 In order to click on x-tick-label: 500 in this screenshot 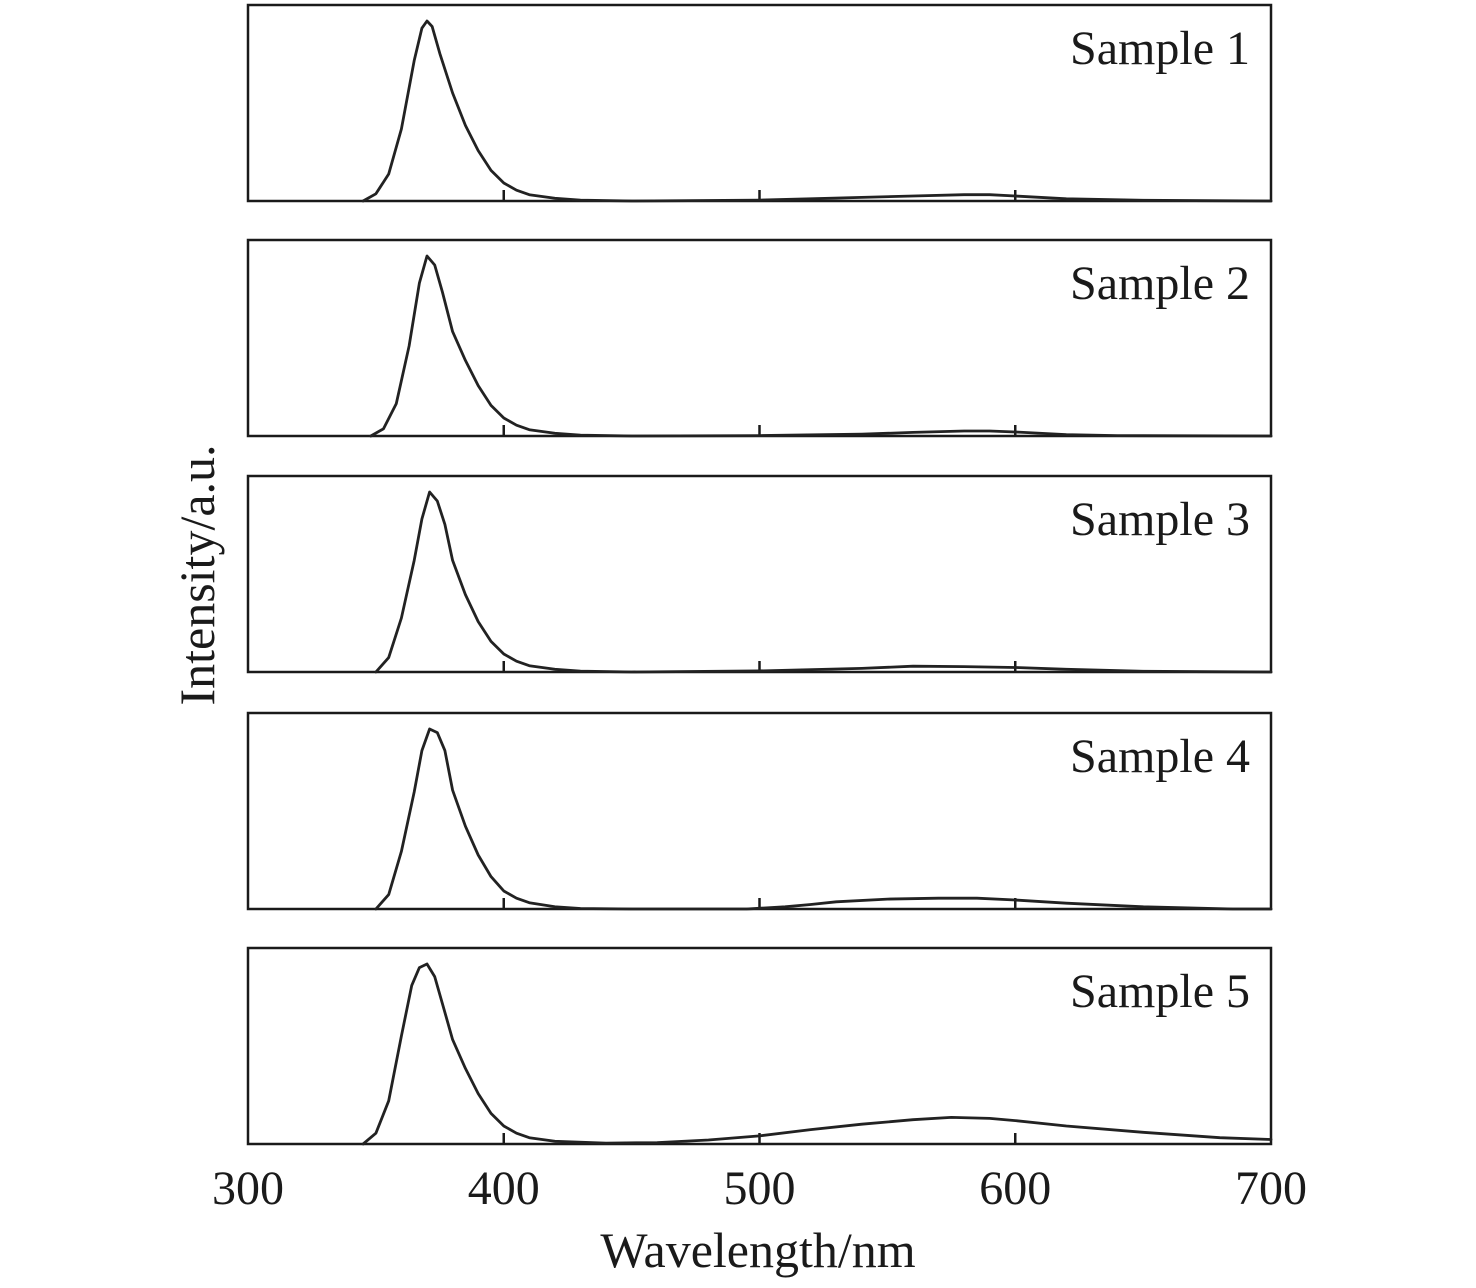, I will do `click(760, 1188)`.